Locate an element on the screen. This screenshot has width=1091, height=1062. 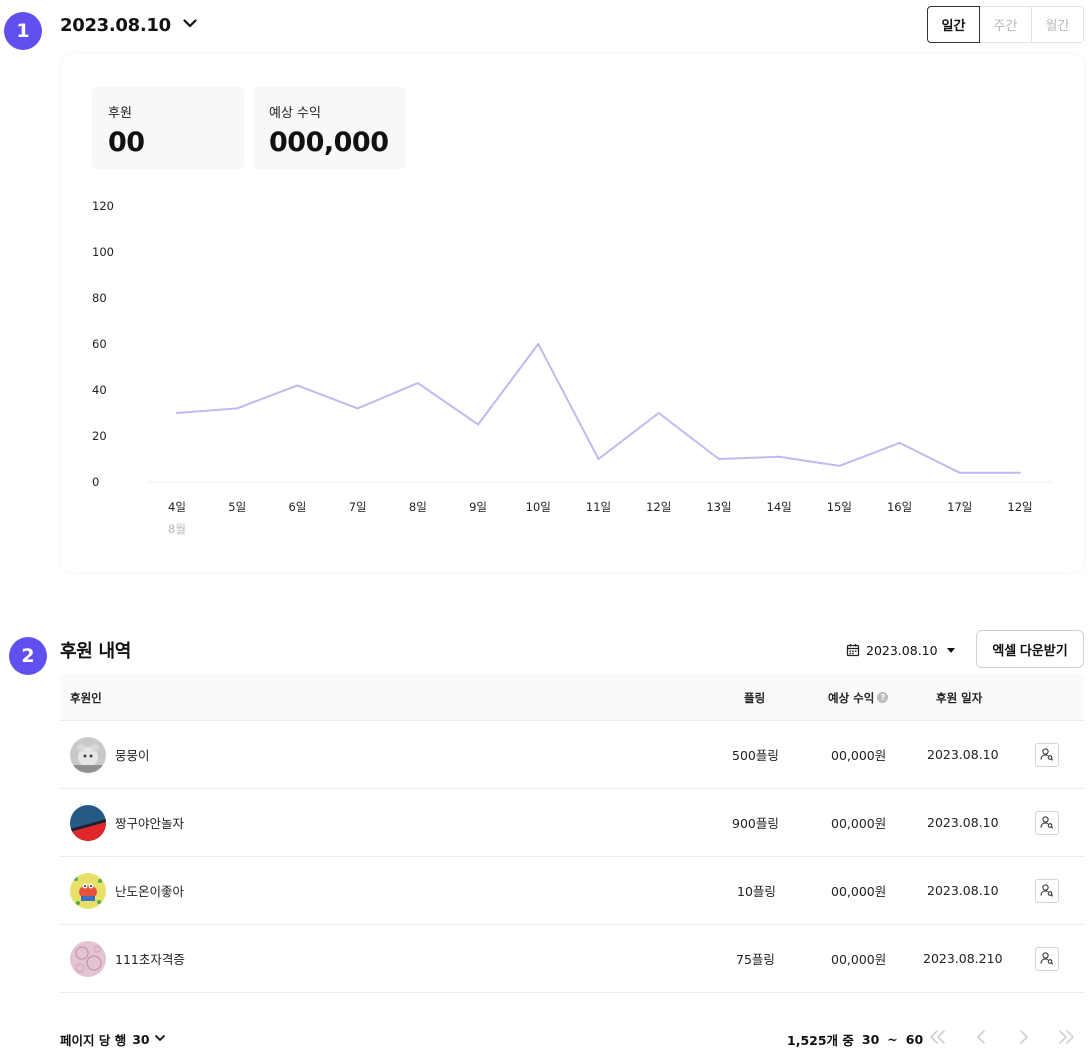
stat-revenue: 예상 수익 000,000 is located at coordinates (329, 128).